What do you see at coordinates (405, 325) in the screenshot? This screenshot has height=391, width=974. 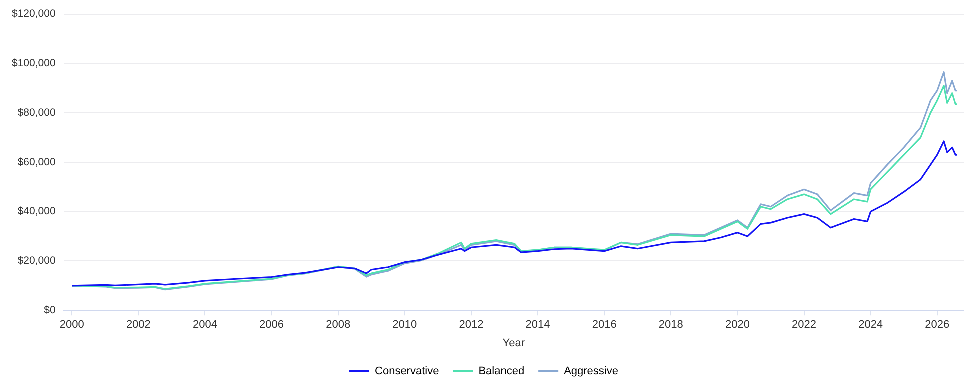 I see `x-tick-label: 2010` at bounding box center [405, 325].